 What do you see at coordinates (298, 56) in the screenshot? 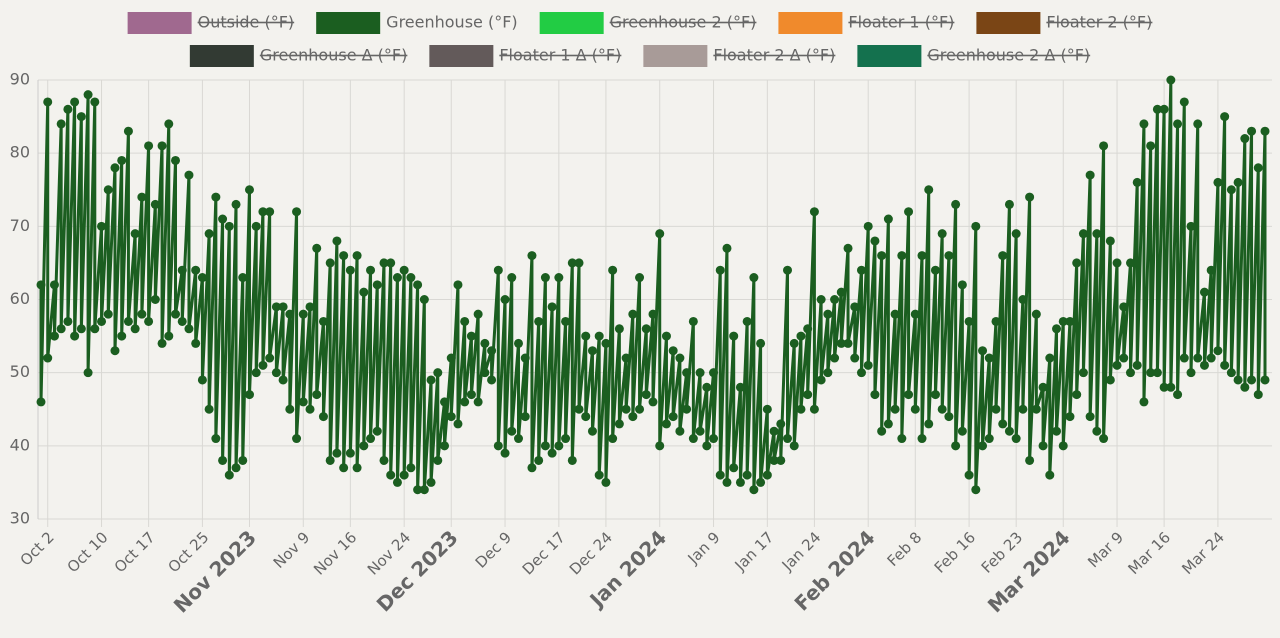
I see `legend-item: Greenhouse Δ (°F)` at bounding box center [298, 56].